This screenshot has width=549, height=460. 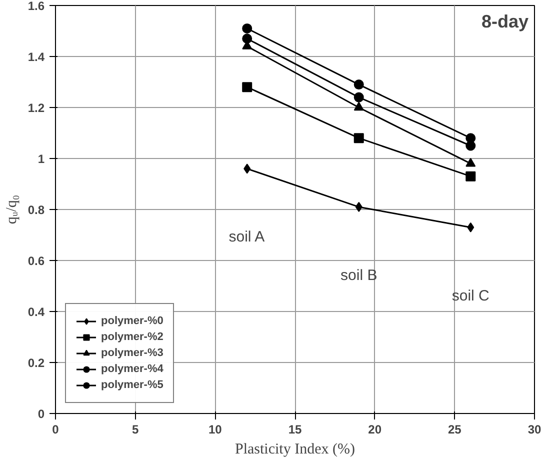 I want to click on x-tick-label: 25, so click(x=455, y=429).